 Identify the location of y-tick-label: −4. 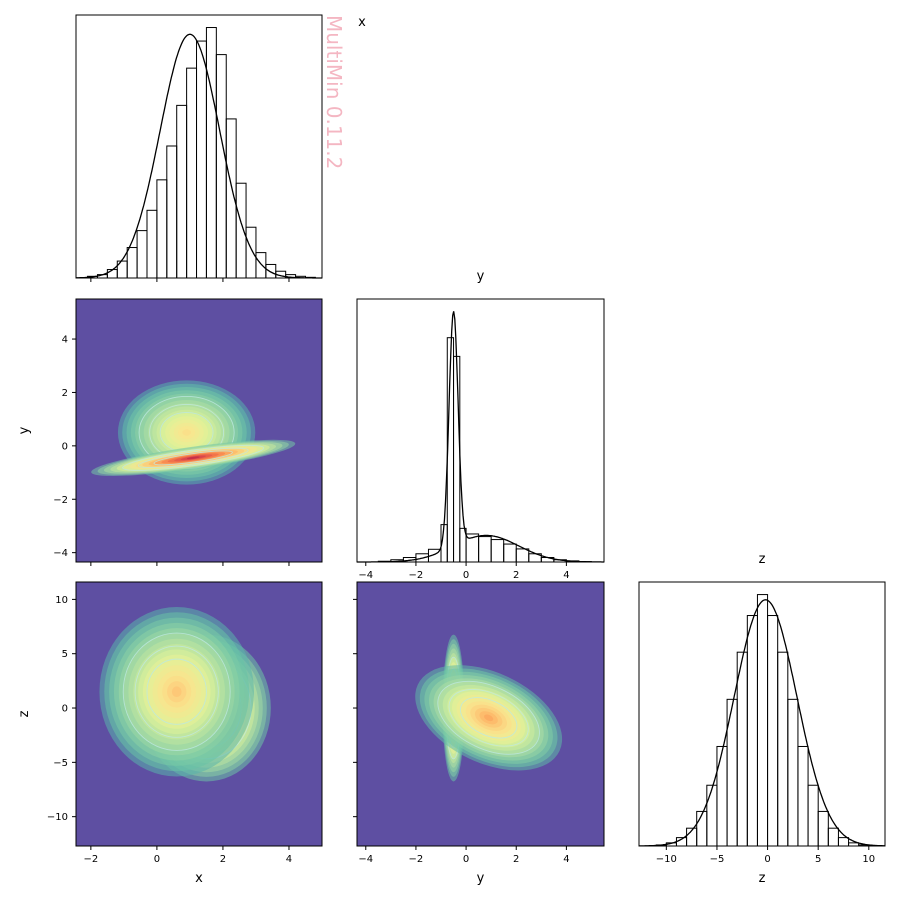
(60, 553).